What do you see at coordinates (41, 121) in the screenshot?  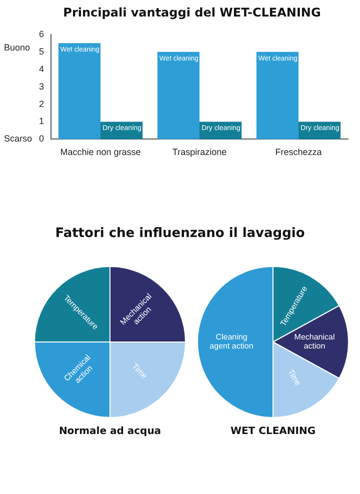 I see `y-tick-label: 1` at bounding box center [41, 121].